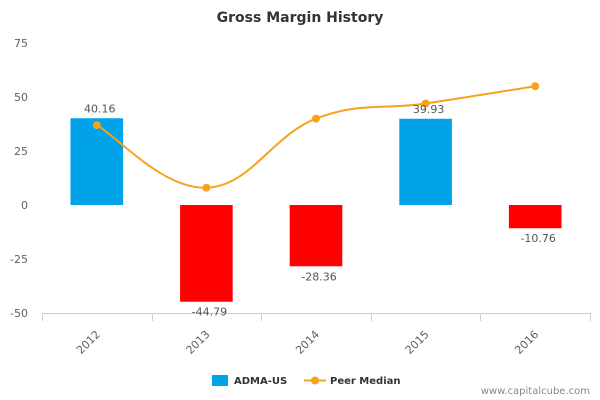 This screenshot has width=600, height=400. Describe the element at coordinates (318, 276) in the screenshot. I see `bar-data-label: -28.36` at that location.